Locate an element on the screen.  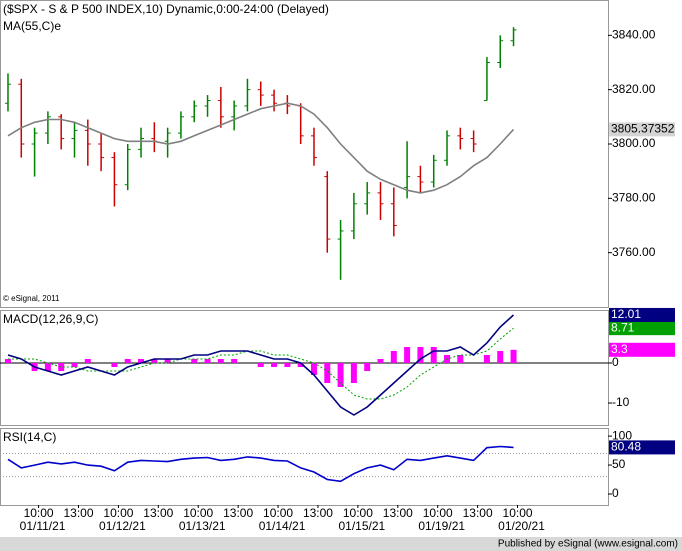
last-value-label: 3.3 is located at coordinates (619, 349).